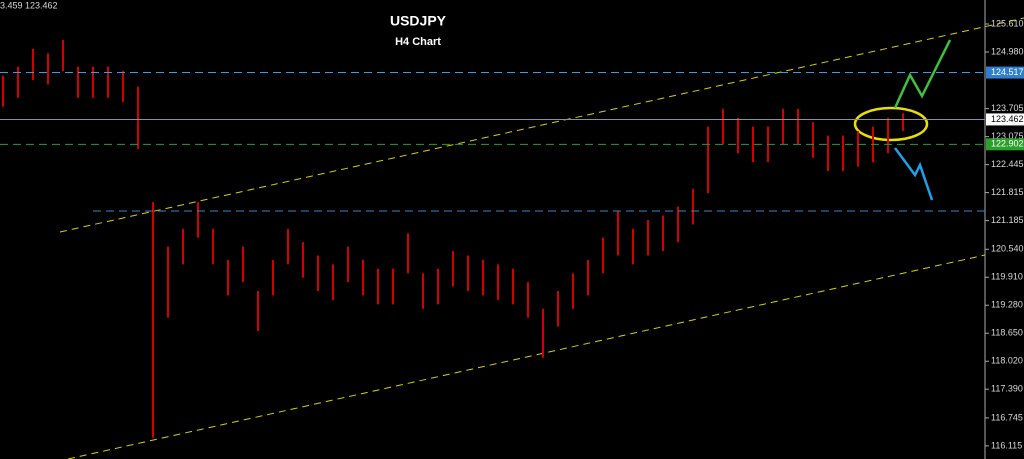 This screenshot has width=1024, height=459. I want to click on chart-title: USDJPY, so click(418, 21).